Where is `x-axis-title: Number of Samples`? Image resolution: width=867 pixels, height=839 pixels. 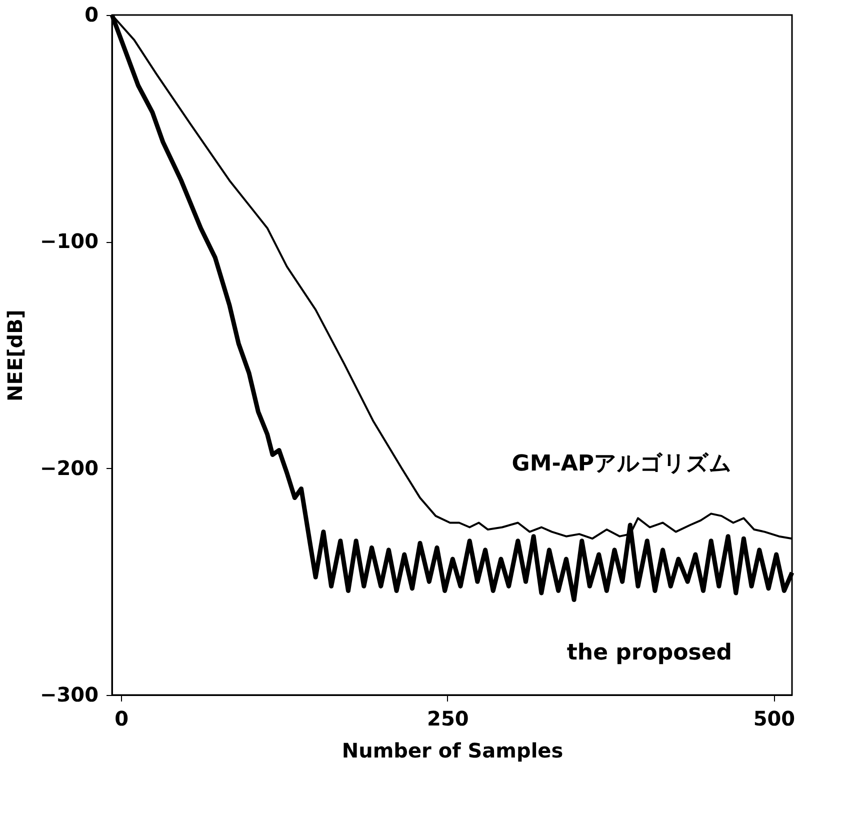 x-axis-title: Number of Samples is located at coordinates (453, 750).